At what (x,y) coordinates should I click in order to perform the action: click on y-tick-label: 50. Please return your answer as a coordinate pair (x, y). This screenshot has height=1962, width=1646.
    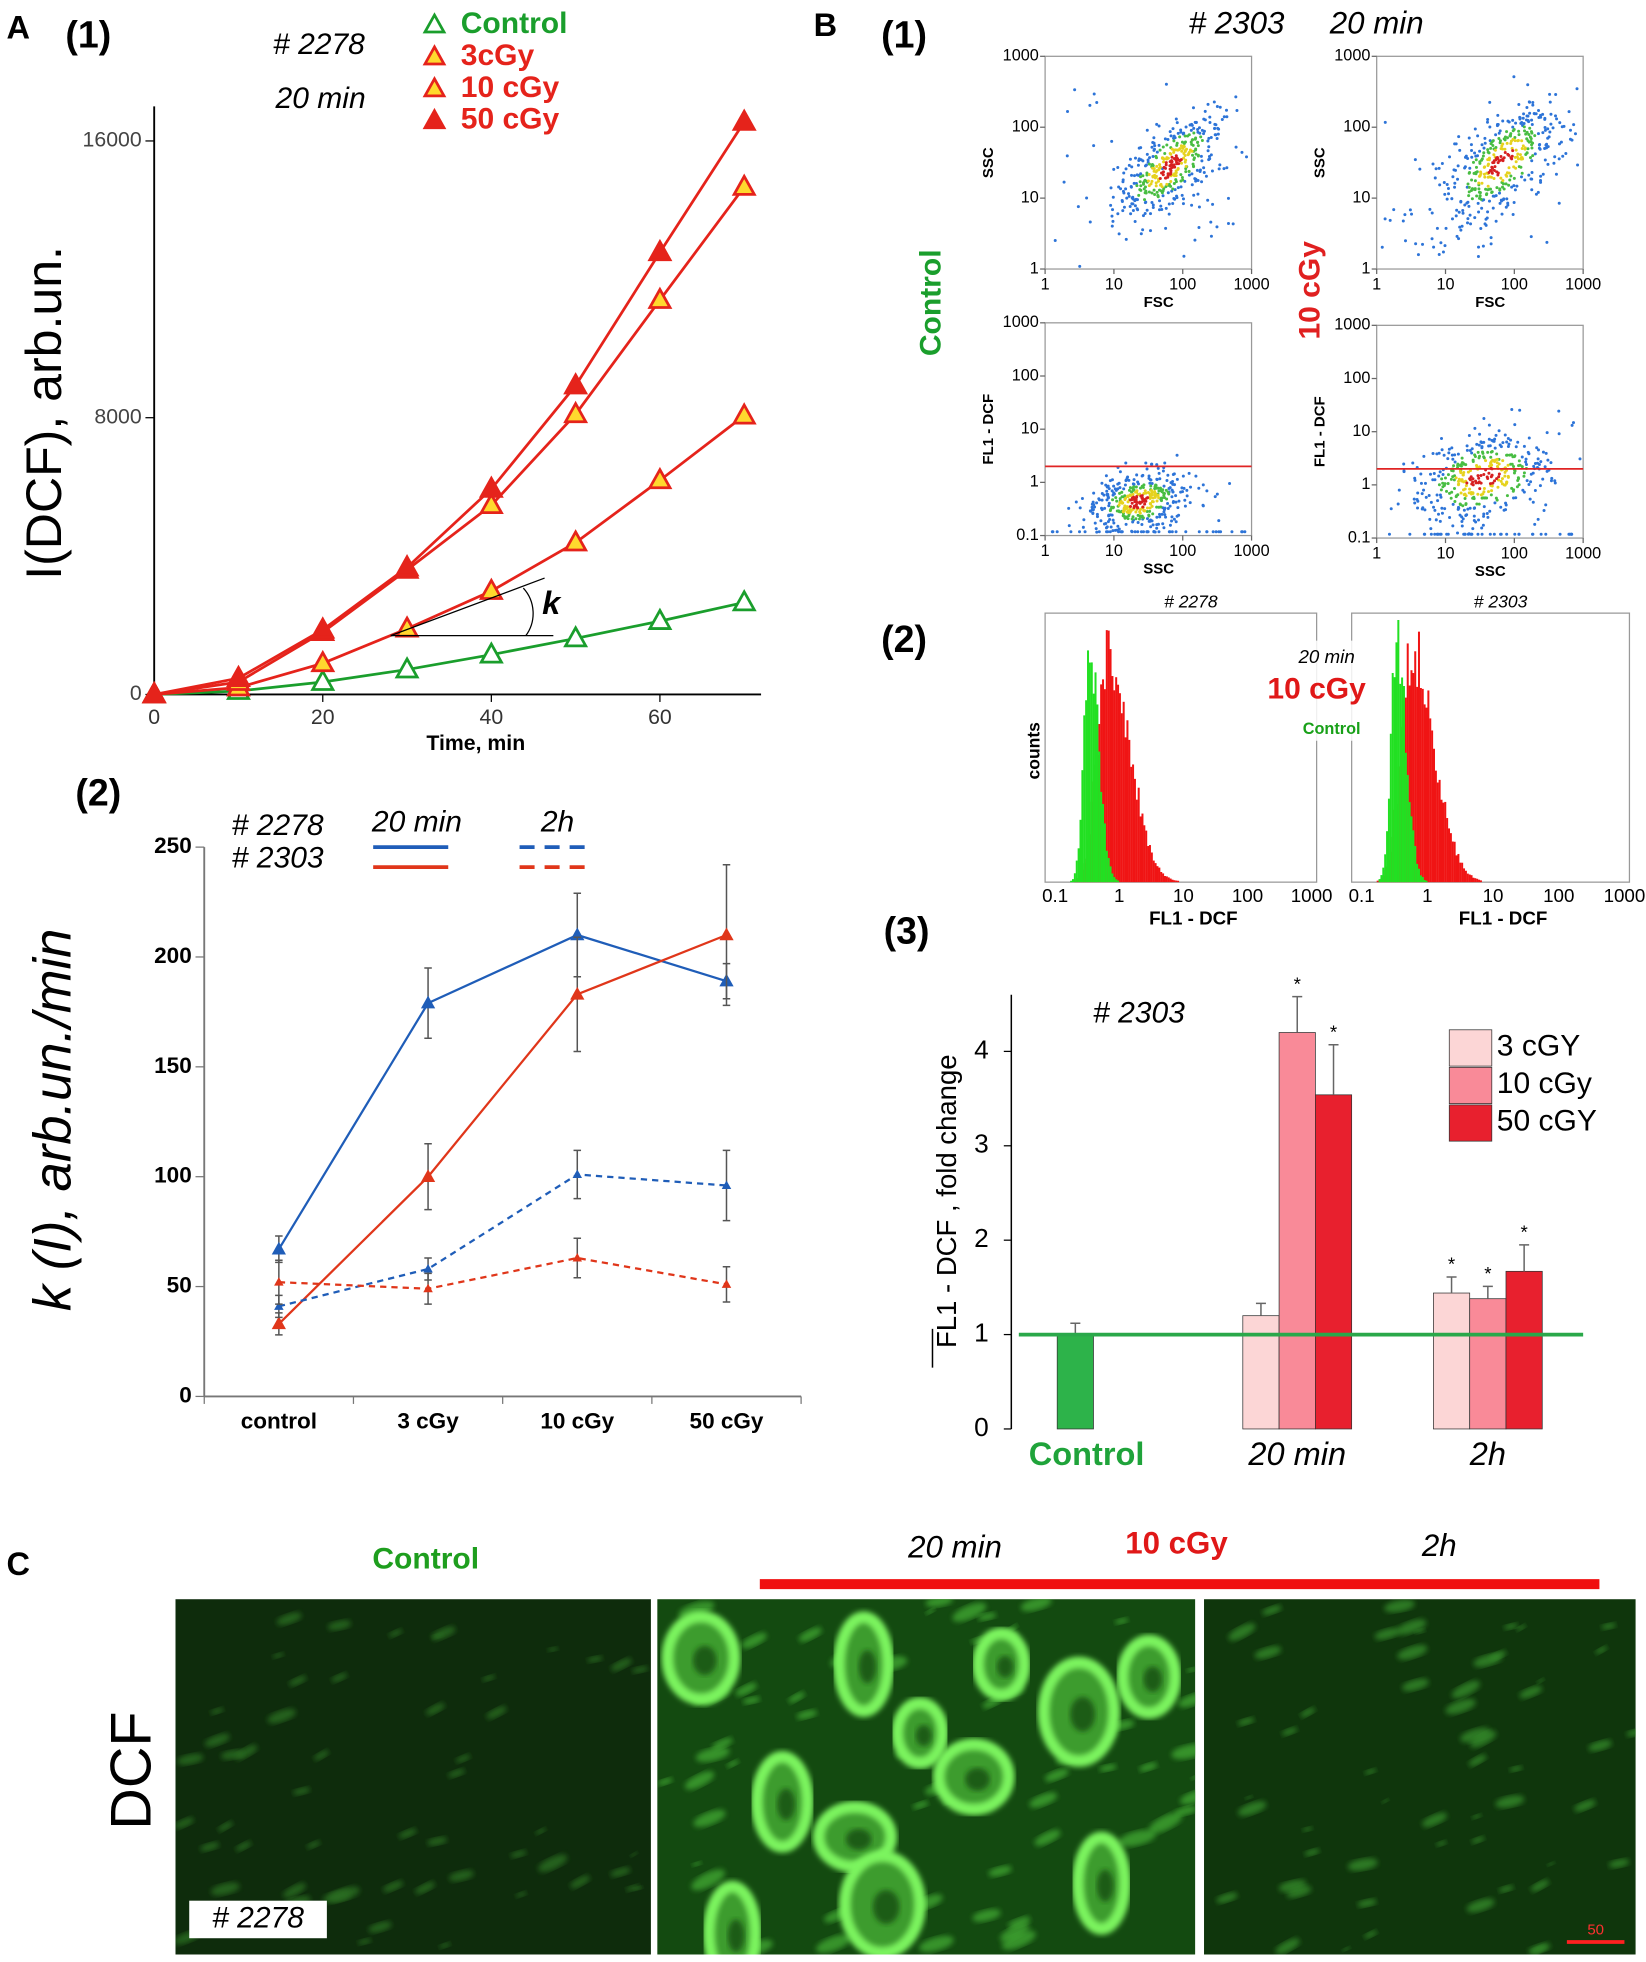
    Looking at the image, I should click on (179, 1285).